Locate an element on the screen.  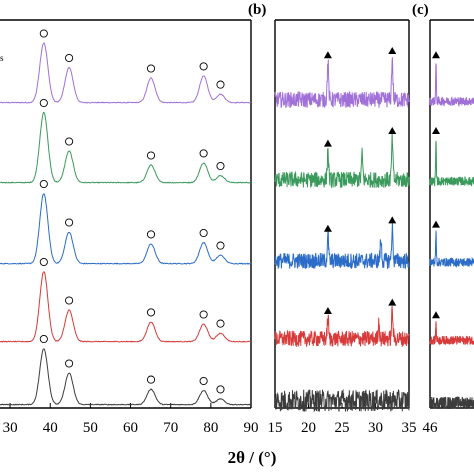
panel-a-legend-fragment: s is located at coordinates (2, 58).